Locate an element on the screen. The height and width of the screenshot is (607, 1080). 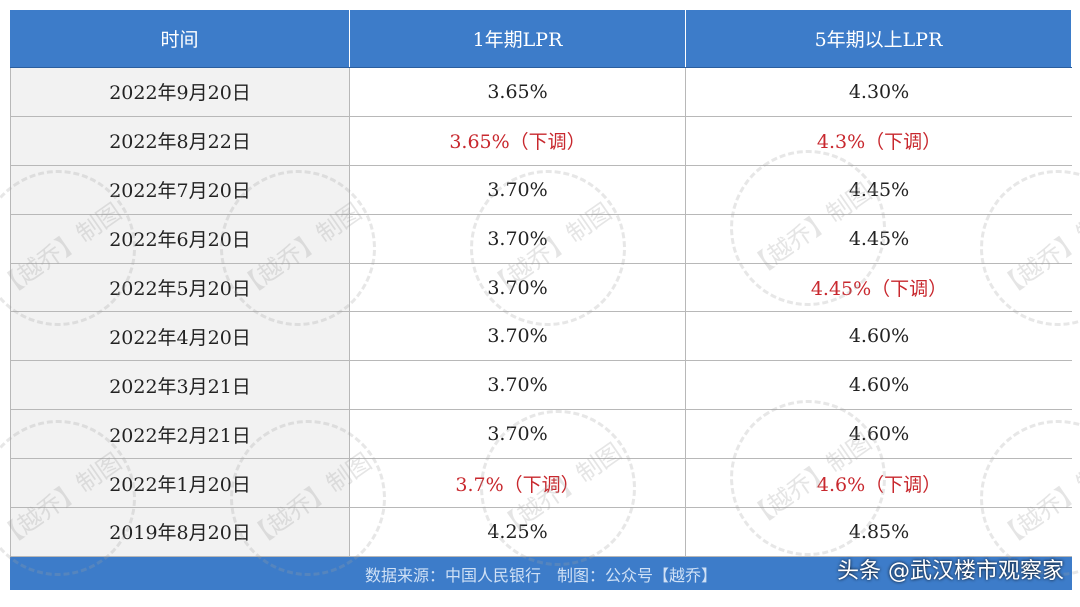
table-row: 2022年5月20日 3.70% 4.45%（下调） is located at coordinates (541, 288).